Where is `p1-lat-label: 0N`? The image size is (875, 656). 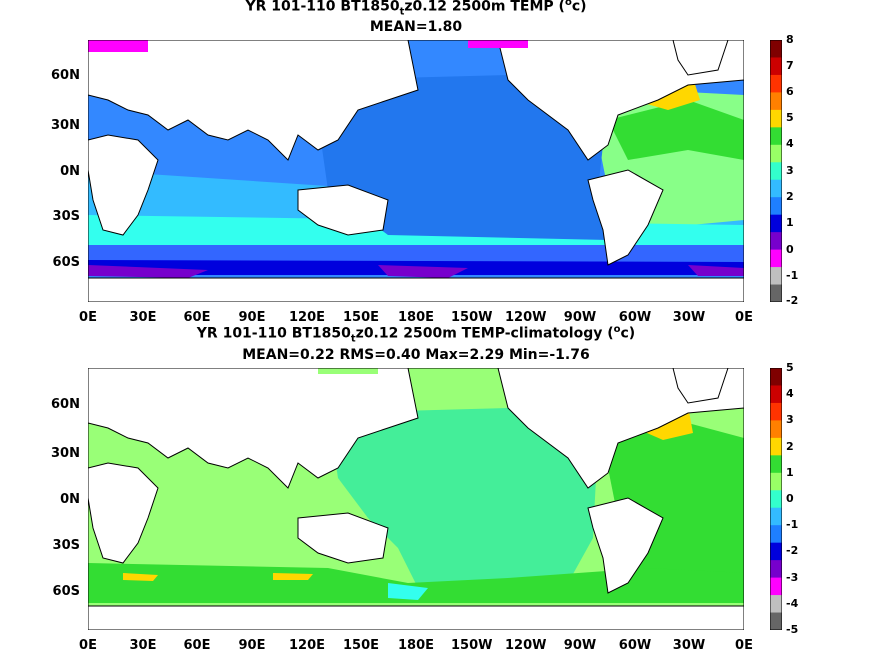 p1-lat-label: 0N is located at coordinates (70, 171).